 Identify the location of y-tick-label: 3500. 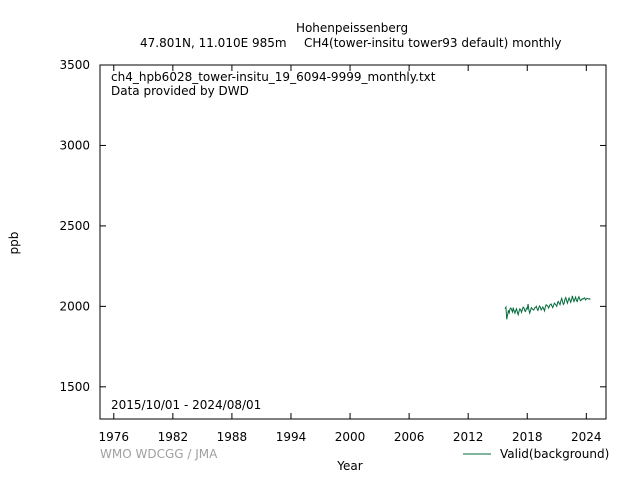
(74, 65).